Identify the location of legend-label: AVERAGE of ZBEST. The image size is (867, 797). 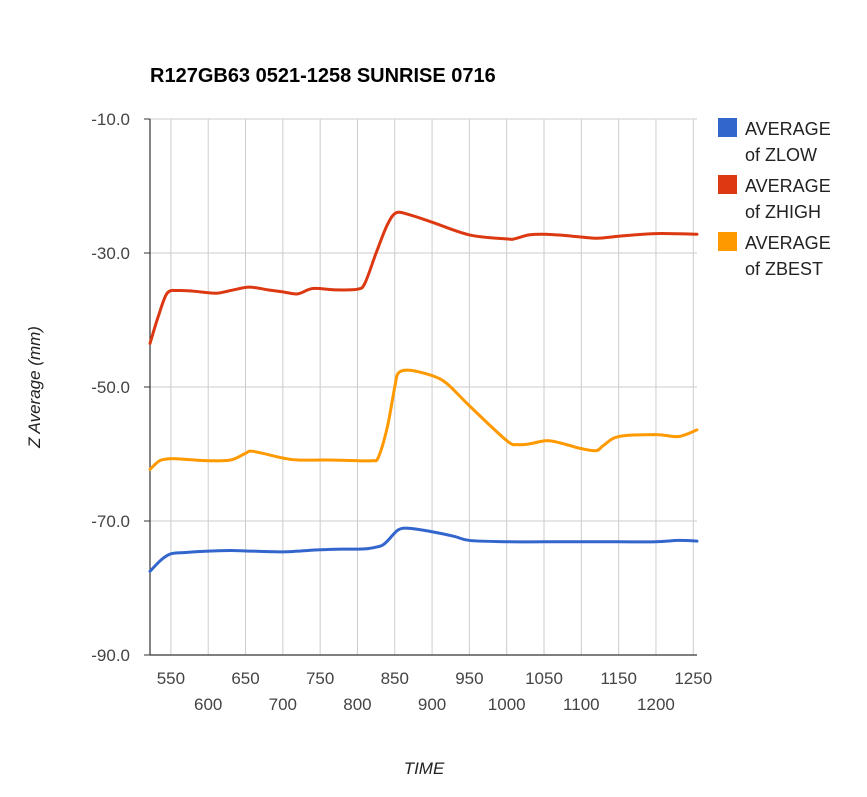
(788, 256).